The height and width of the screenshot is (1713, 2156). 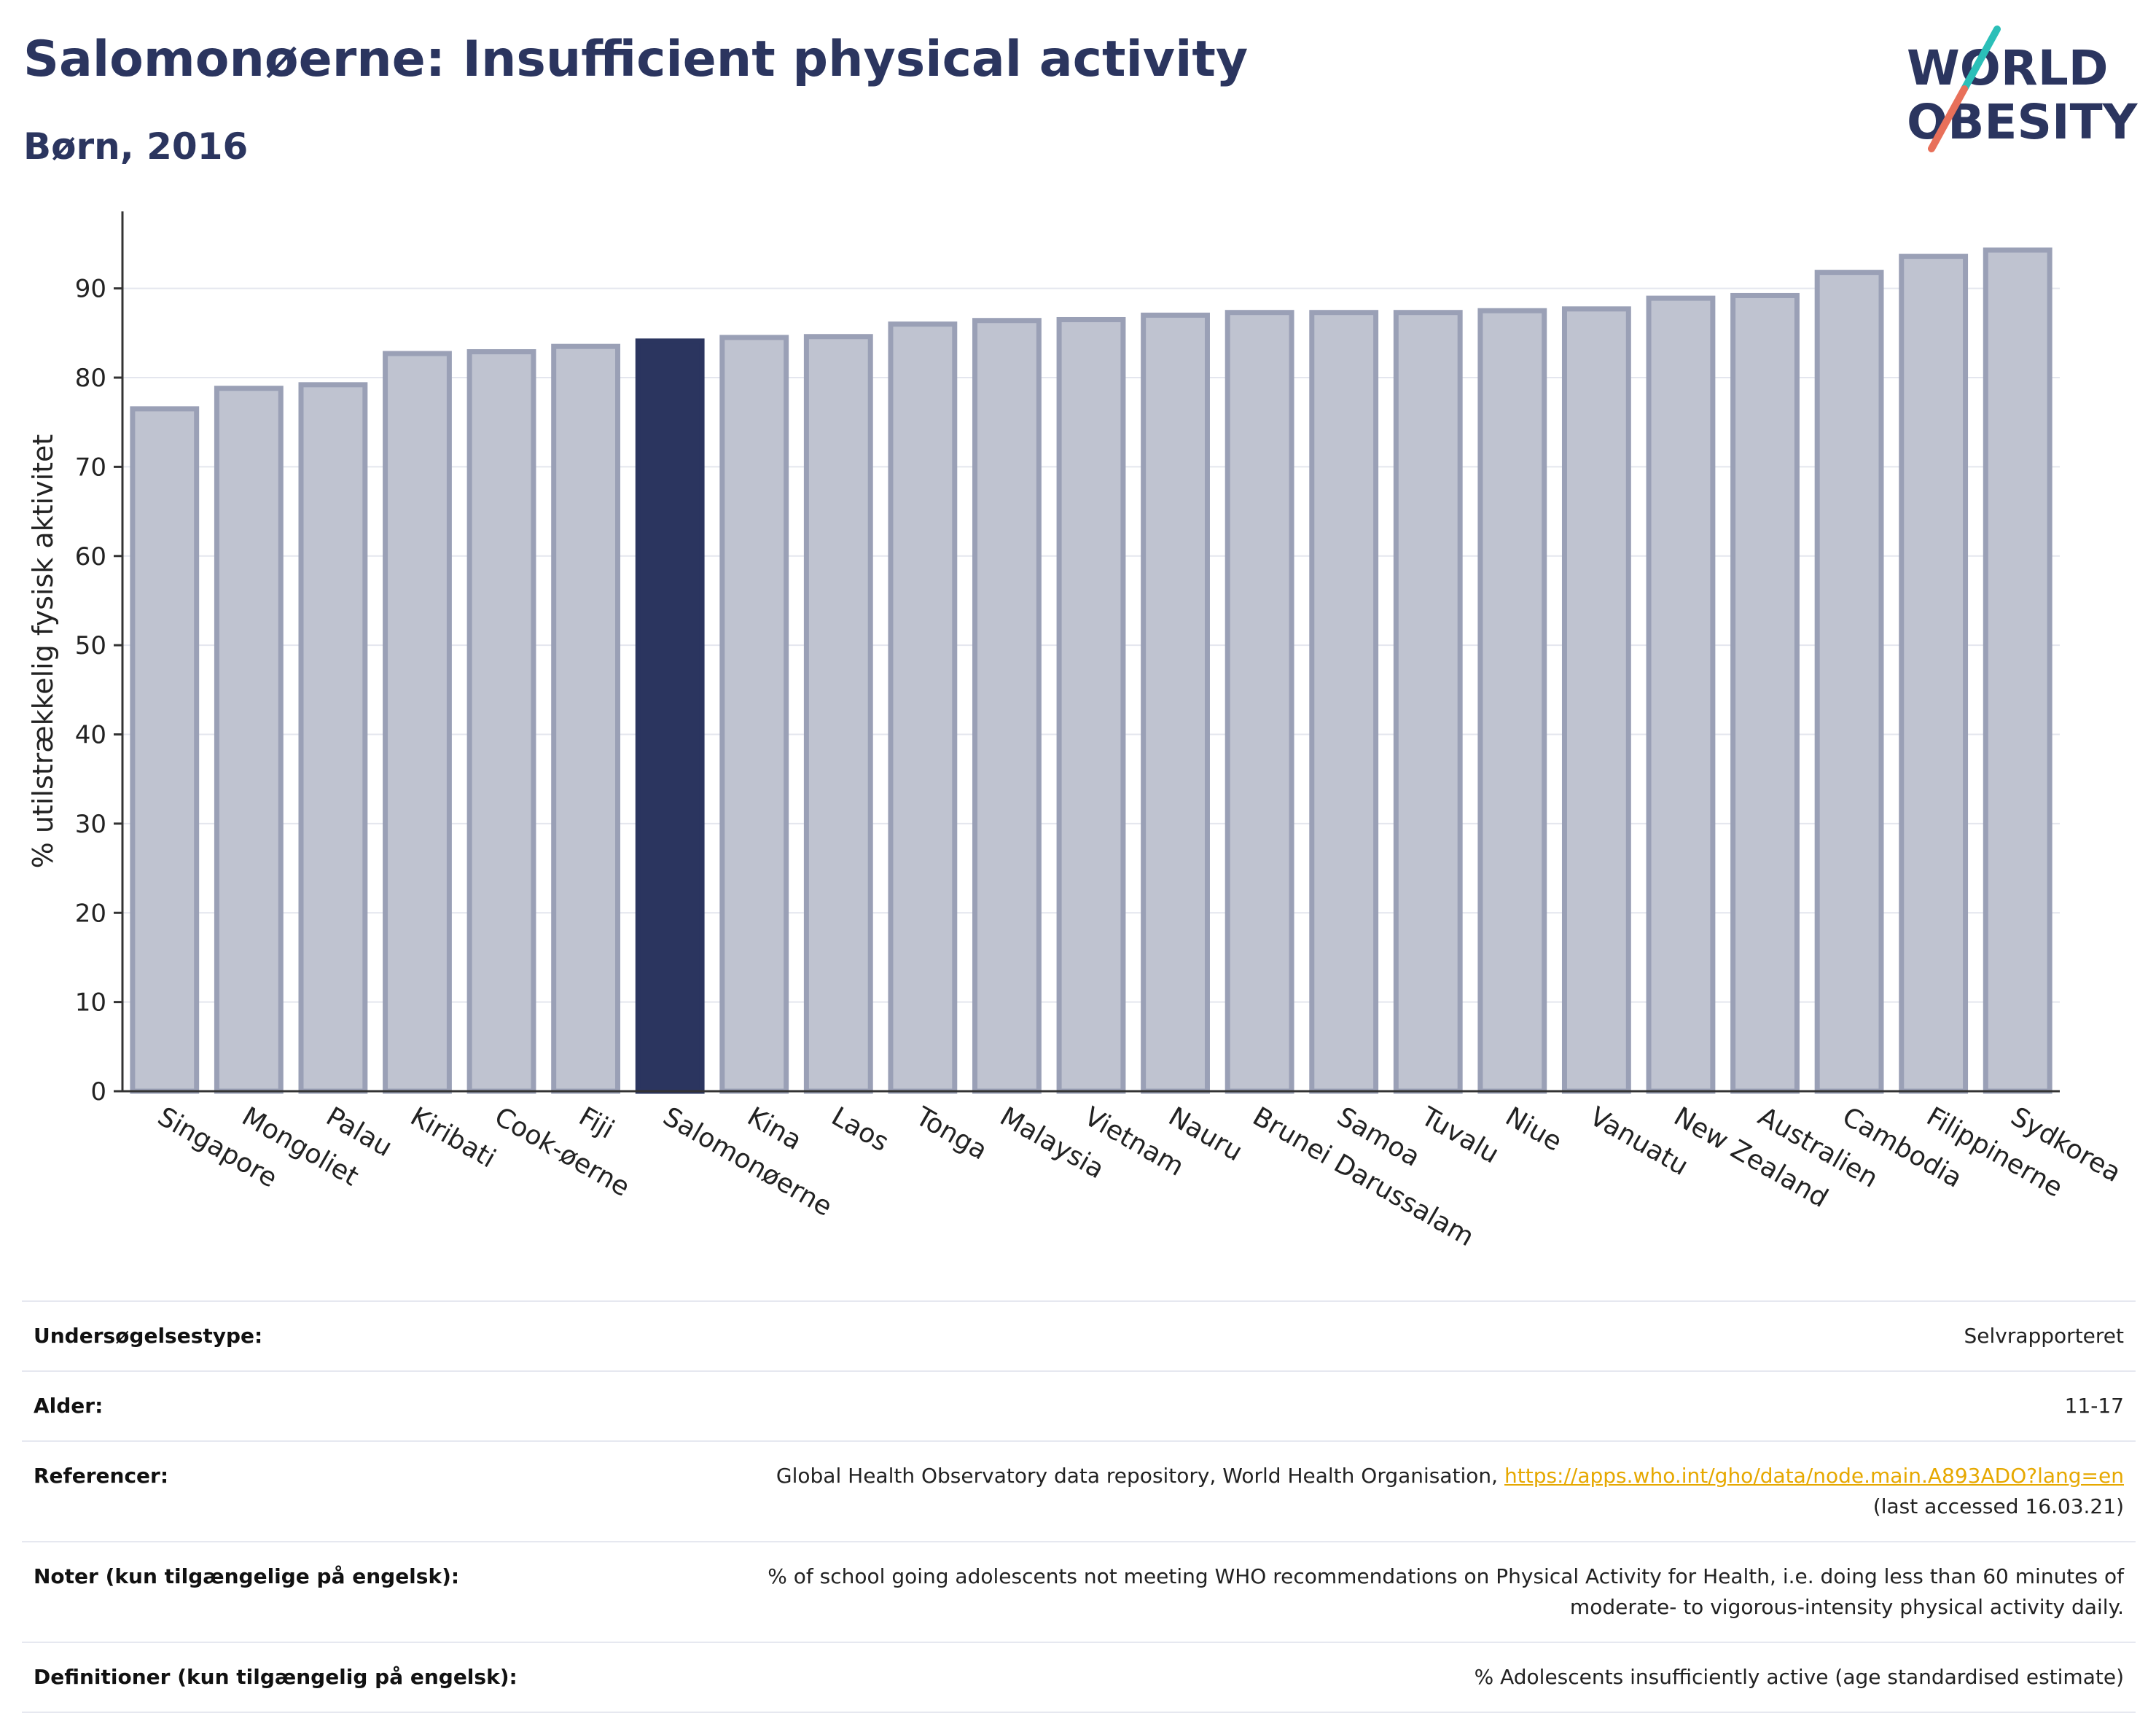 What do you see at coordinates (1368, 1336) in the screenshot?
I see `info-value-survey-type: Selvrapporteret` at bounding box center [1368, 1336].